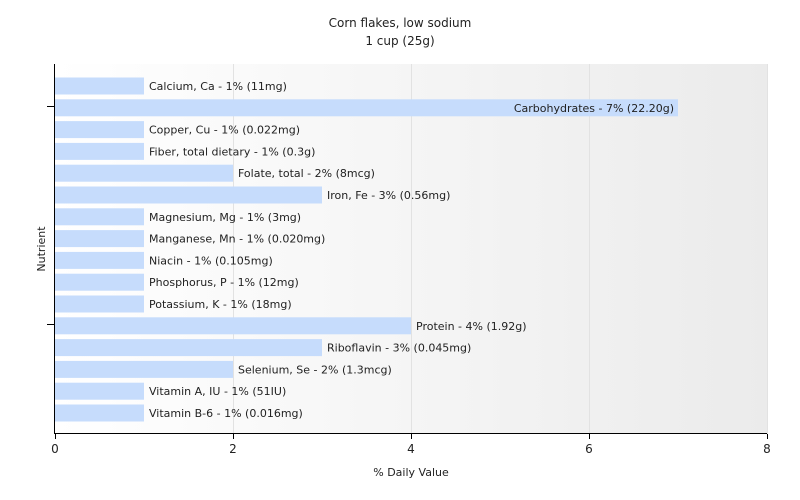 The image size is (800, 500). I want to click on bar-label: Magnesium, Mg - 1% (3mg), so click(225, 217).